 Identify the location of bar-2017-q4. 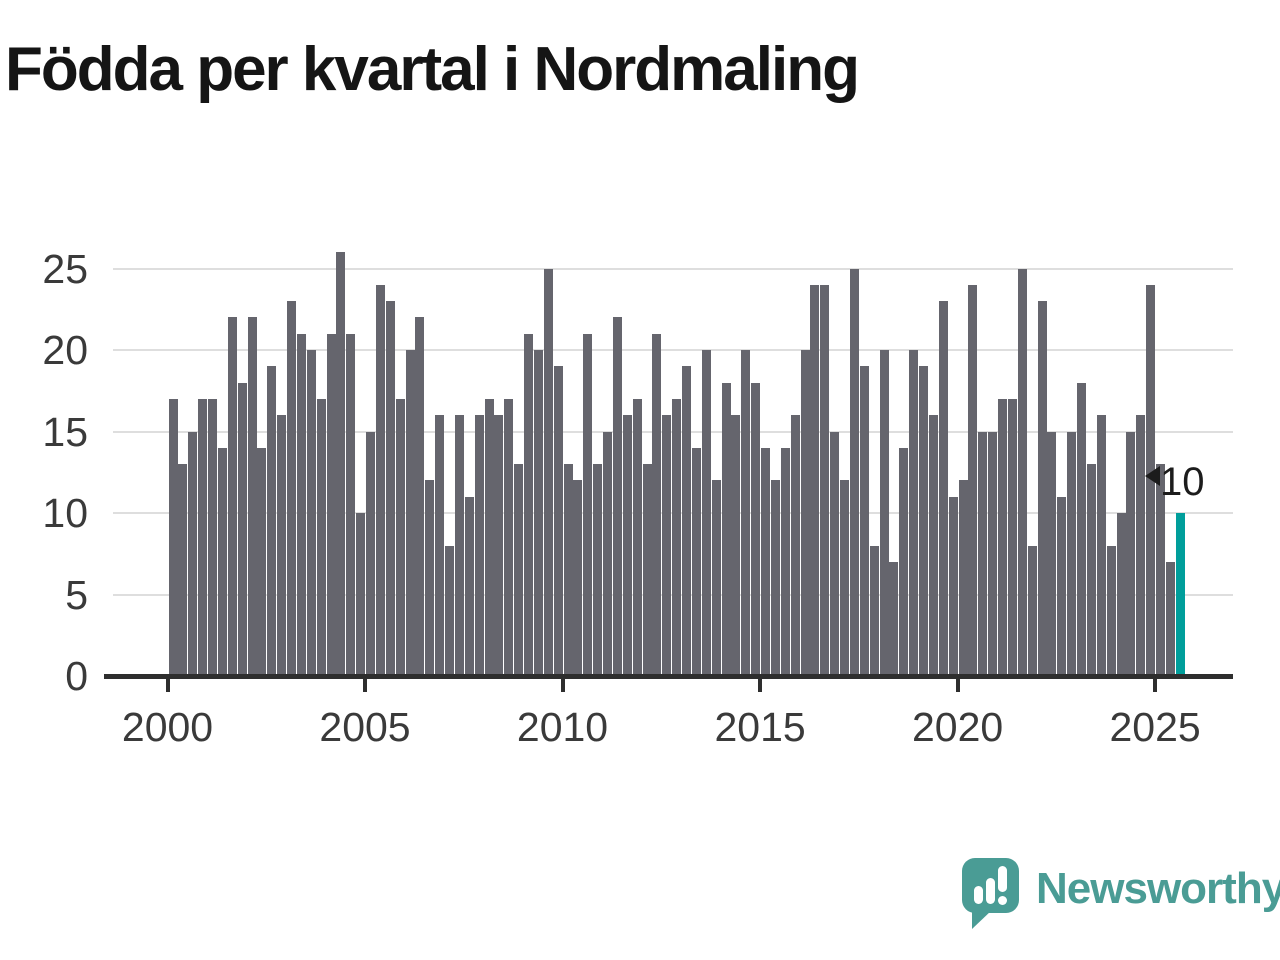
(874, 611).